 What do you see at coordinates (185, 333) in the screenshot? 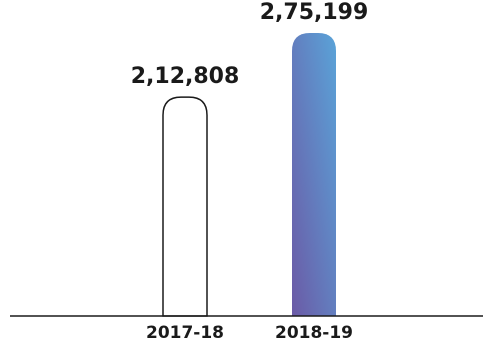
I see `tick-label-2017-18: 2017-18` at bounding box center [185, 333].